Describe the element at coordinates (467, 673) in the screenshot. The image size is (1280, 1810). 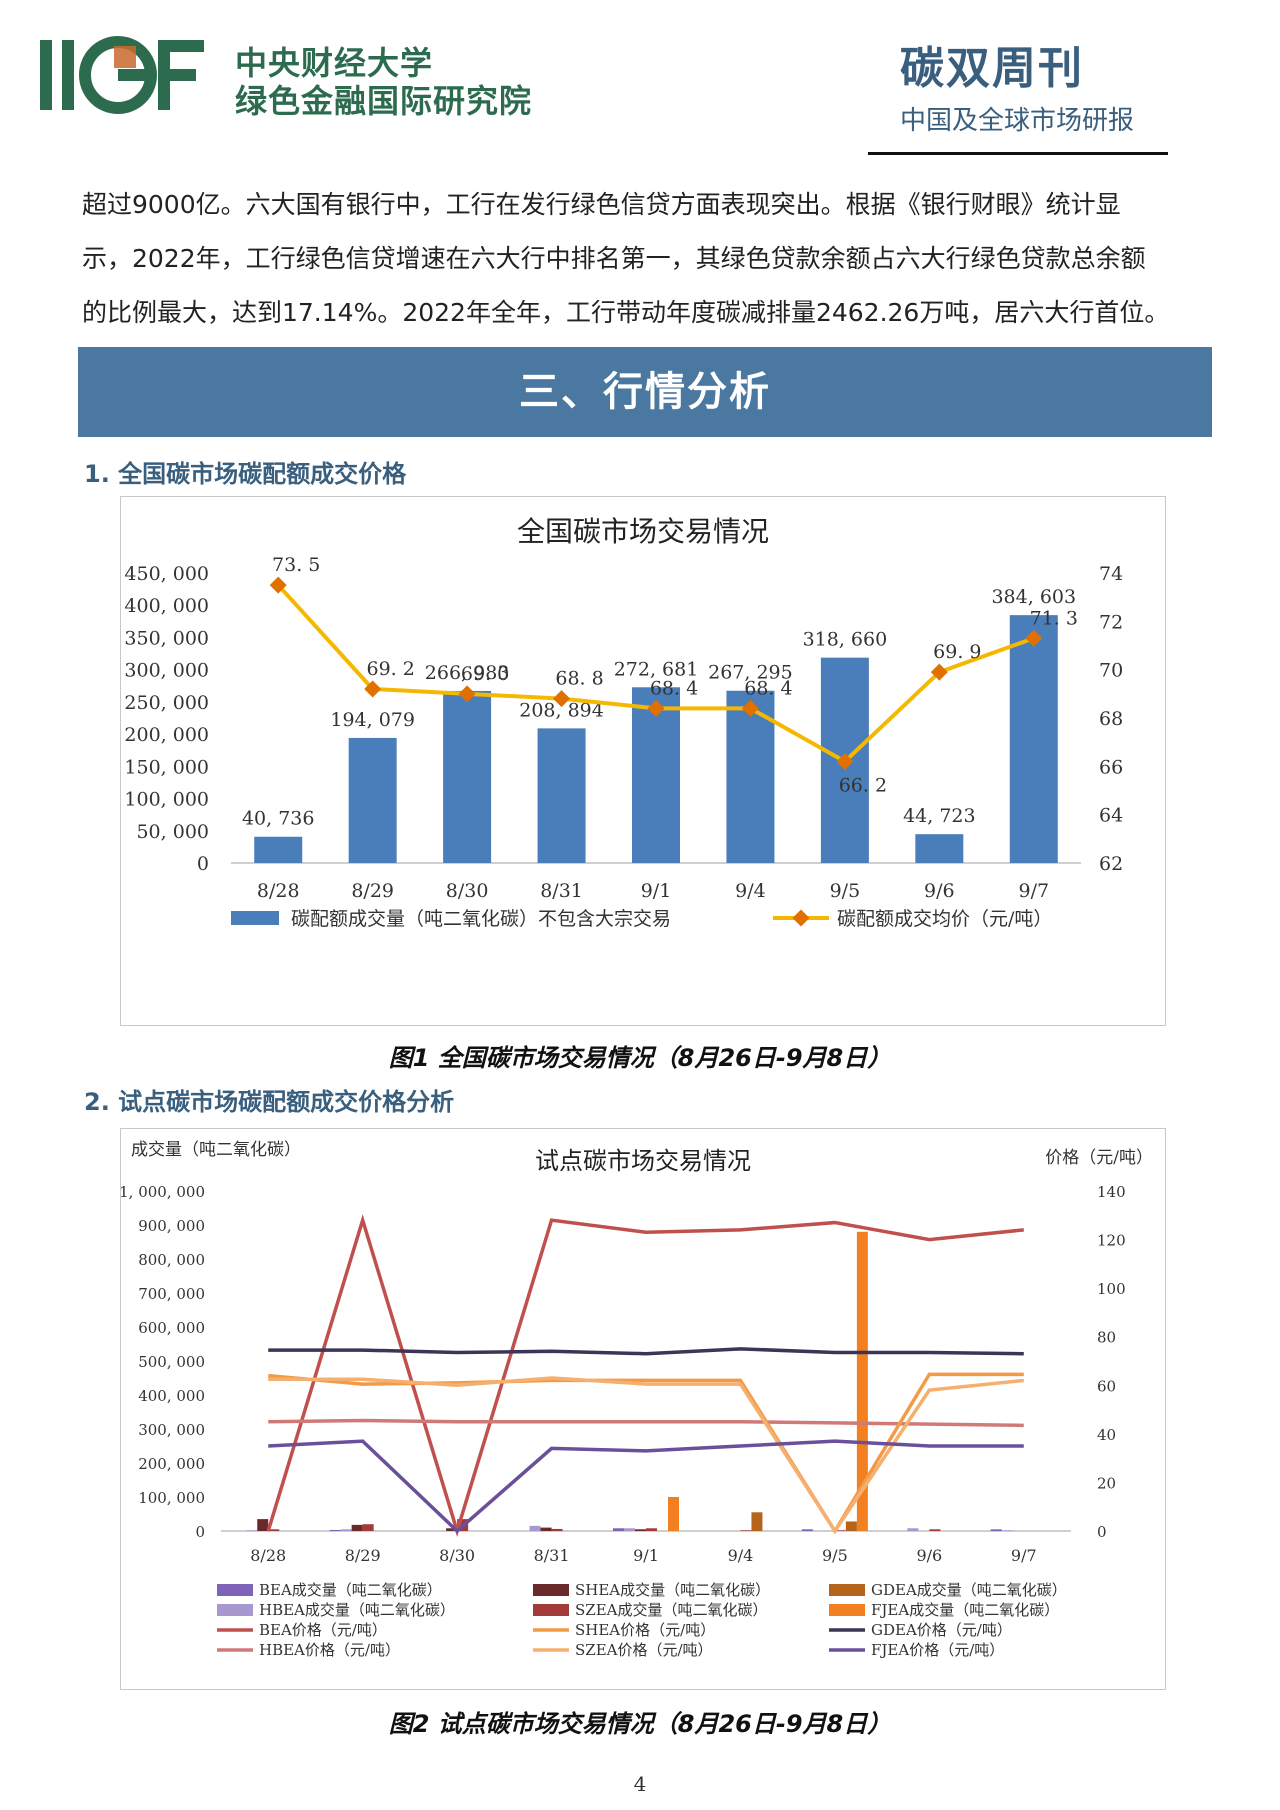
I see `bar-data-label: 266, 983` at that location.